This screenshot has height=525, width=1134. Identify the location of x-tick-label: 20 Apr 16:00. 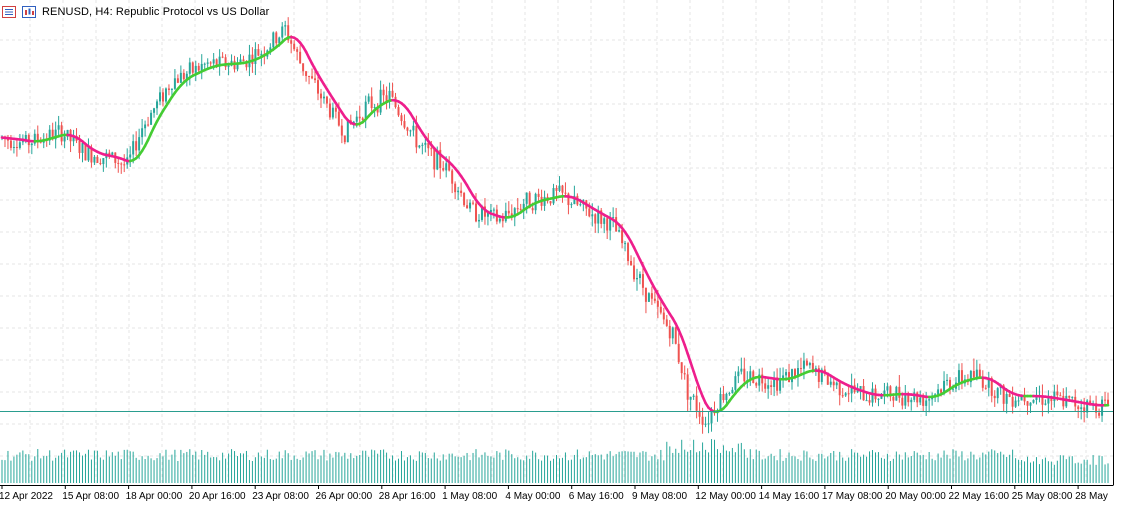
(217, 496).